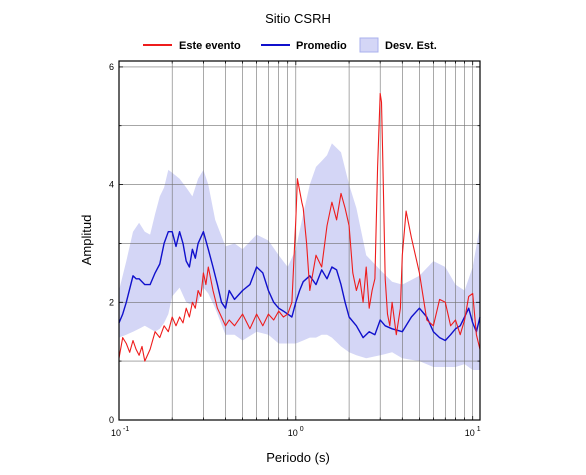  What do you see at coordinates (210, 46) in the screenshot?
I see `legend-label-este-evento: Este evento` at bounding box center [210, 46].